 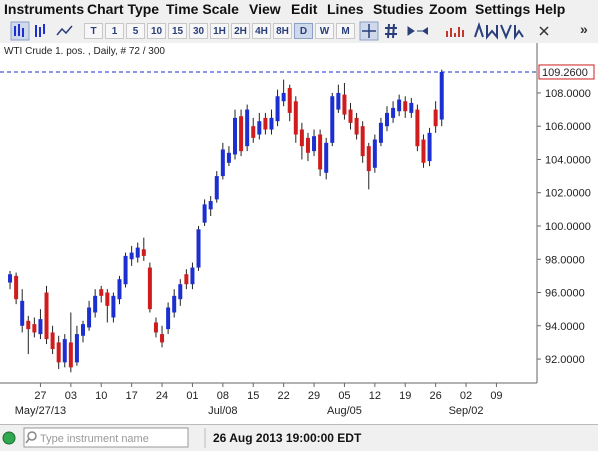 I want to click on timeframe-button: 4H, so click(x=261, y=31).